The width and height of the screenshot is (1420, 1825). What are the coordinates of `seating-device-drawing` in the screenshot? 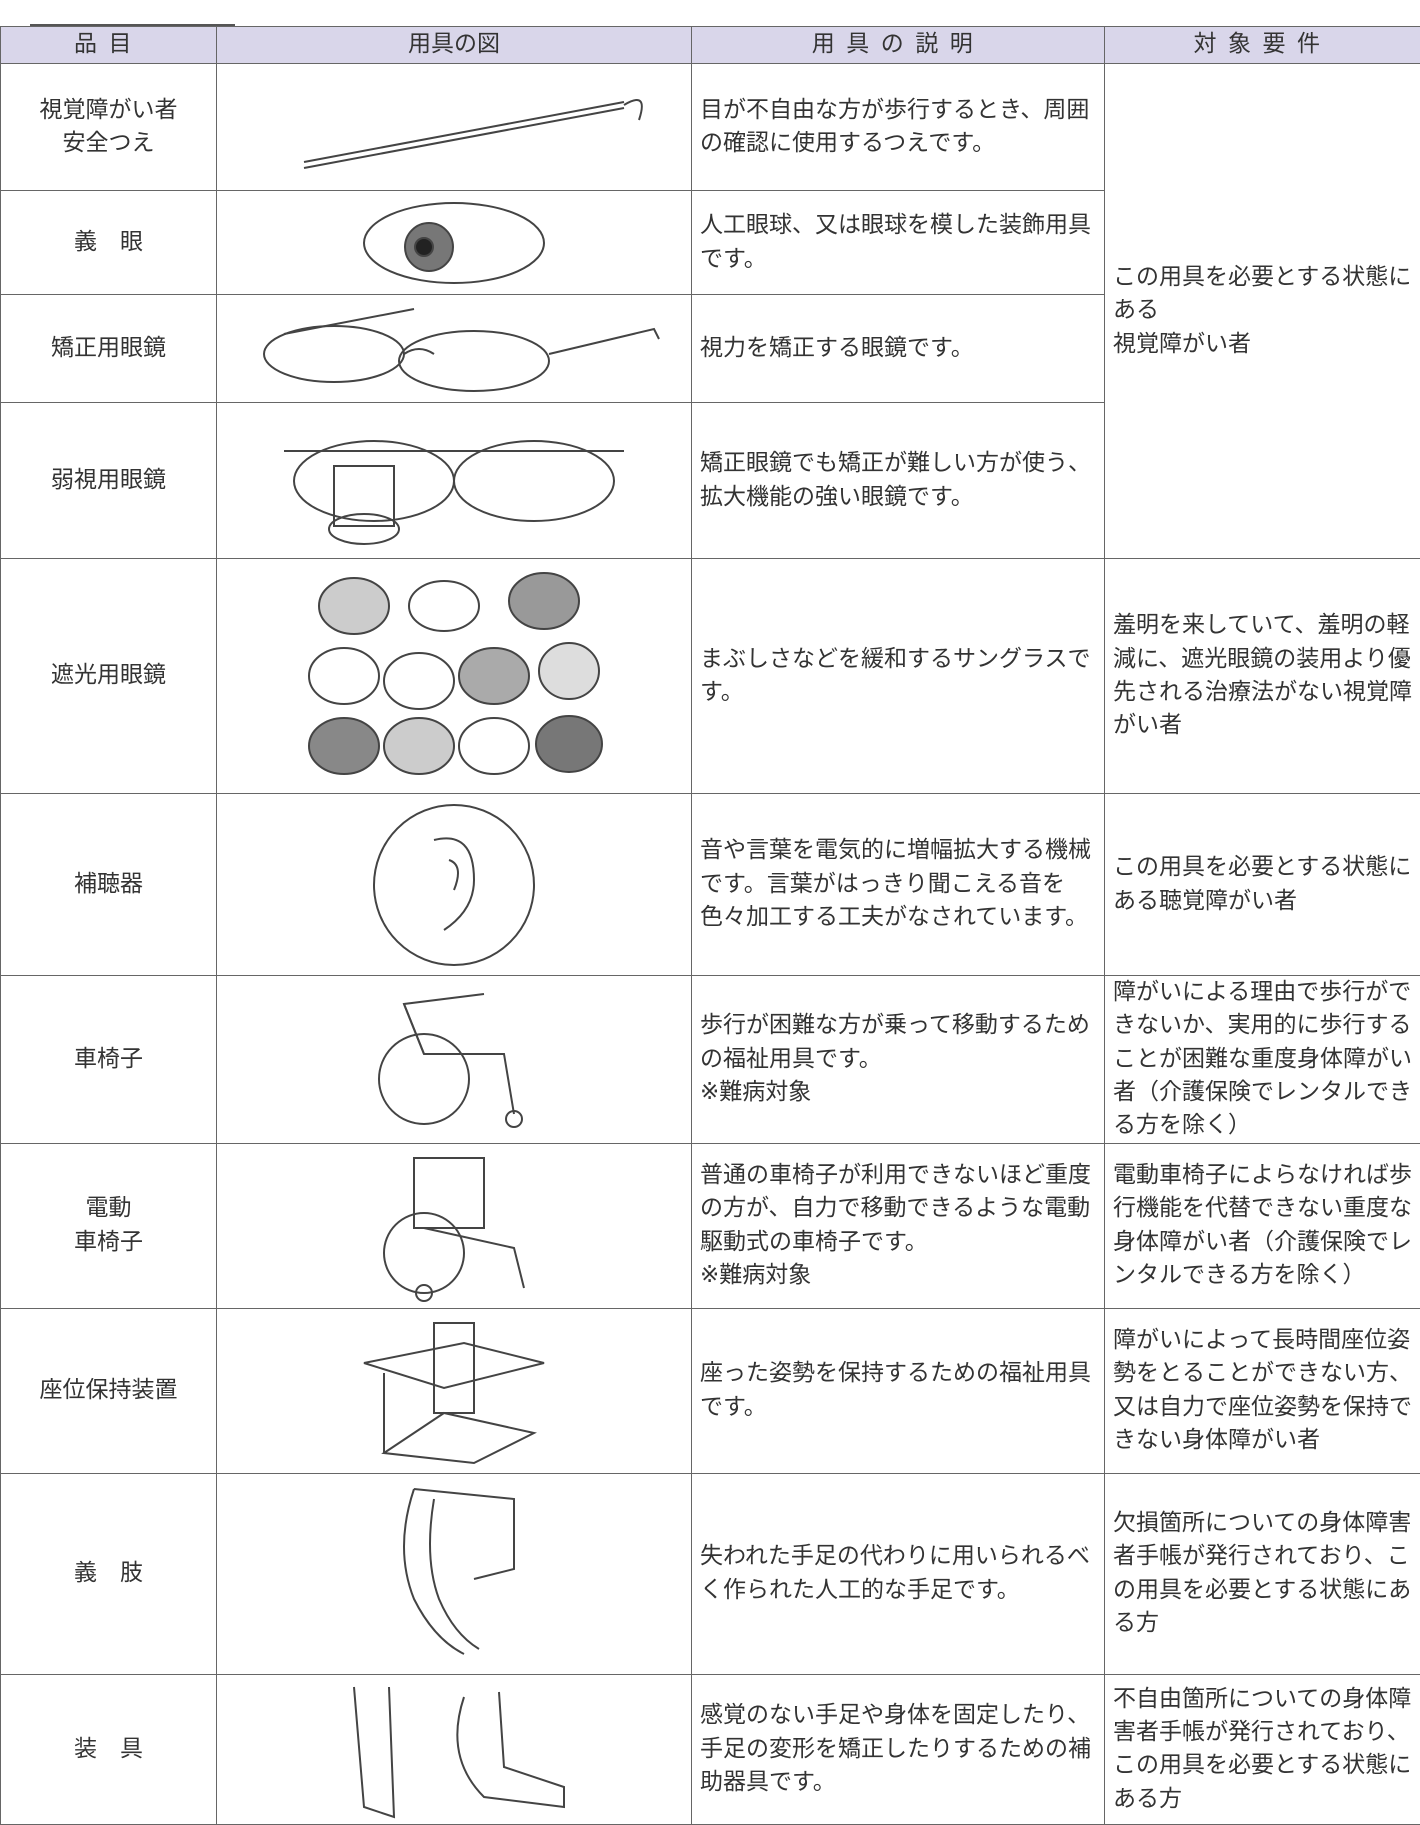 It's located at (454, 1390).